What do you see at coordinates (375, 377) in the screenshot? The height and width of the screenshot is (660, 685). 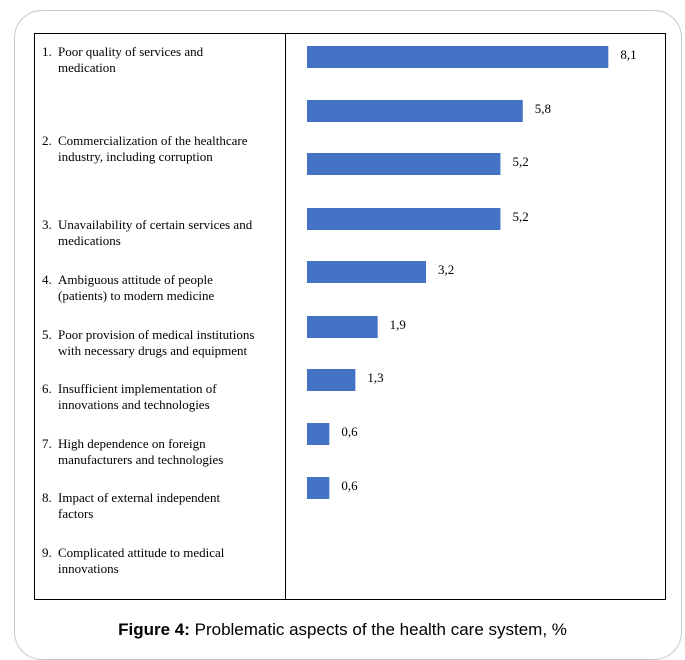 I see `value-label-7: 1,3` at bounding box center [375, 377].